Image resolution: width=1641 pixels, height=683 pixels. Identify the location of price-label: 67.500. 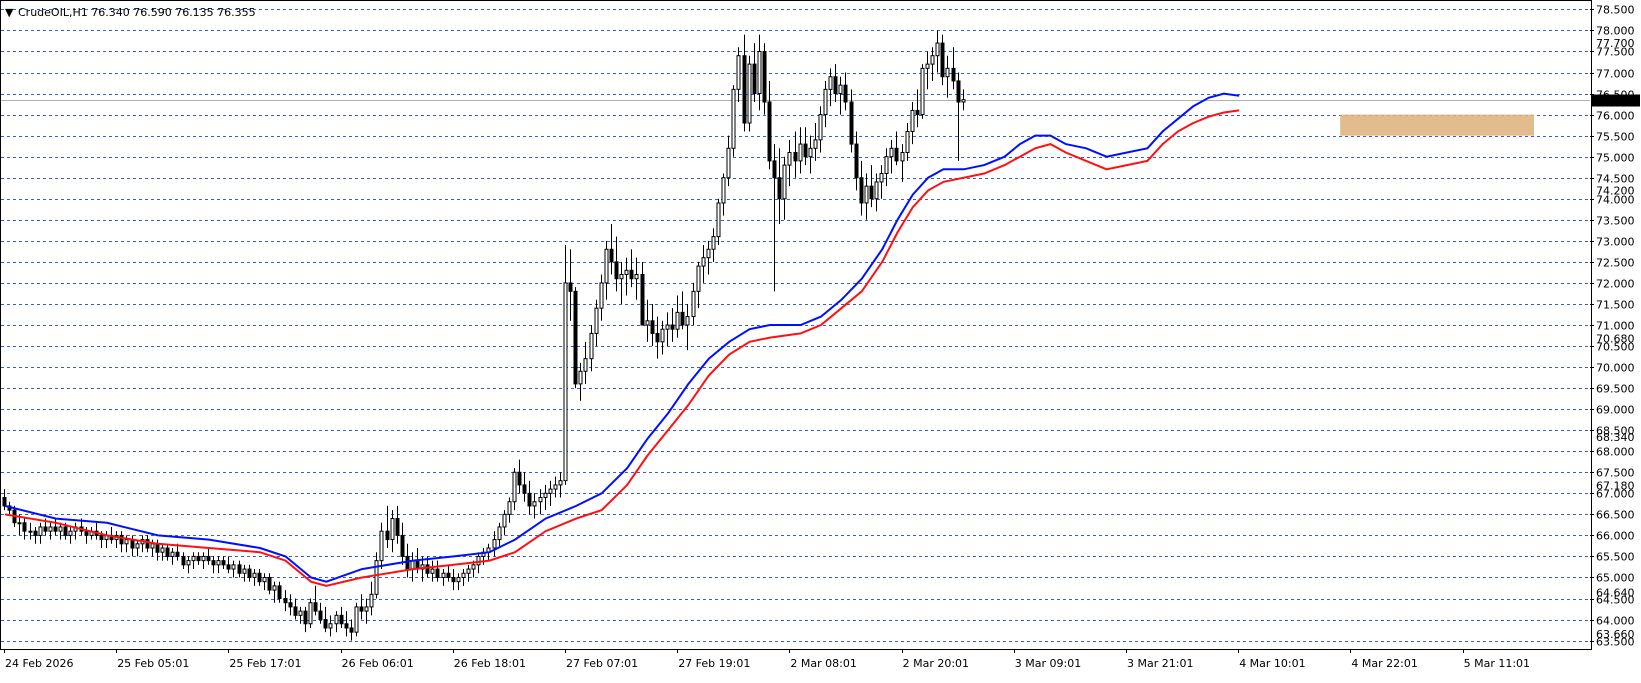
(1615, 473).